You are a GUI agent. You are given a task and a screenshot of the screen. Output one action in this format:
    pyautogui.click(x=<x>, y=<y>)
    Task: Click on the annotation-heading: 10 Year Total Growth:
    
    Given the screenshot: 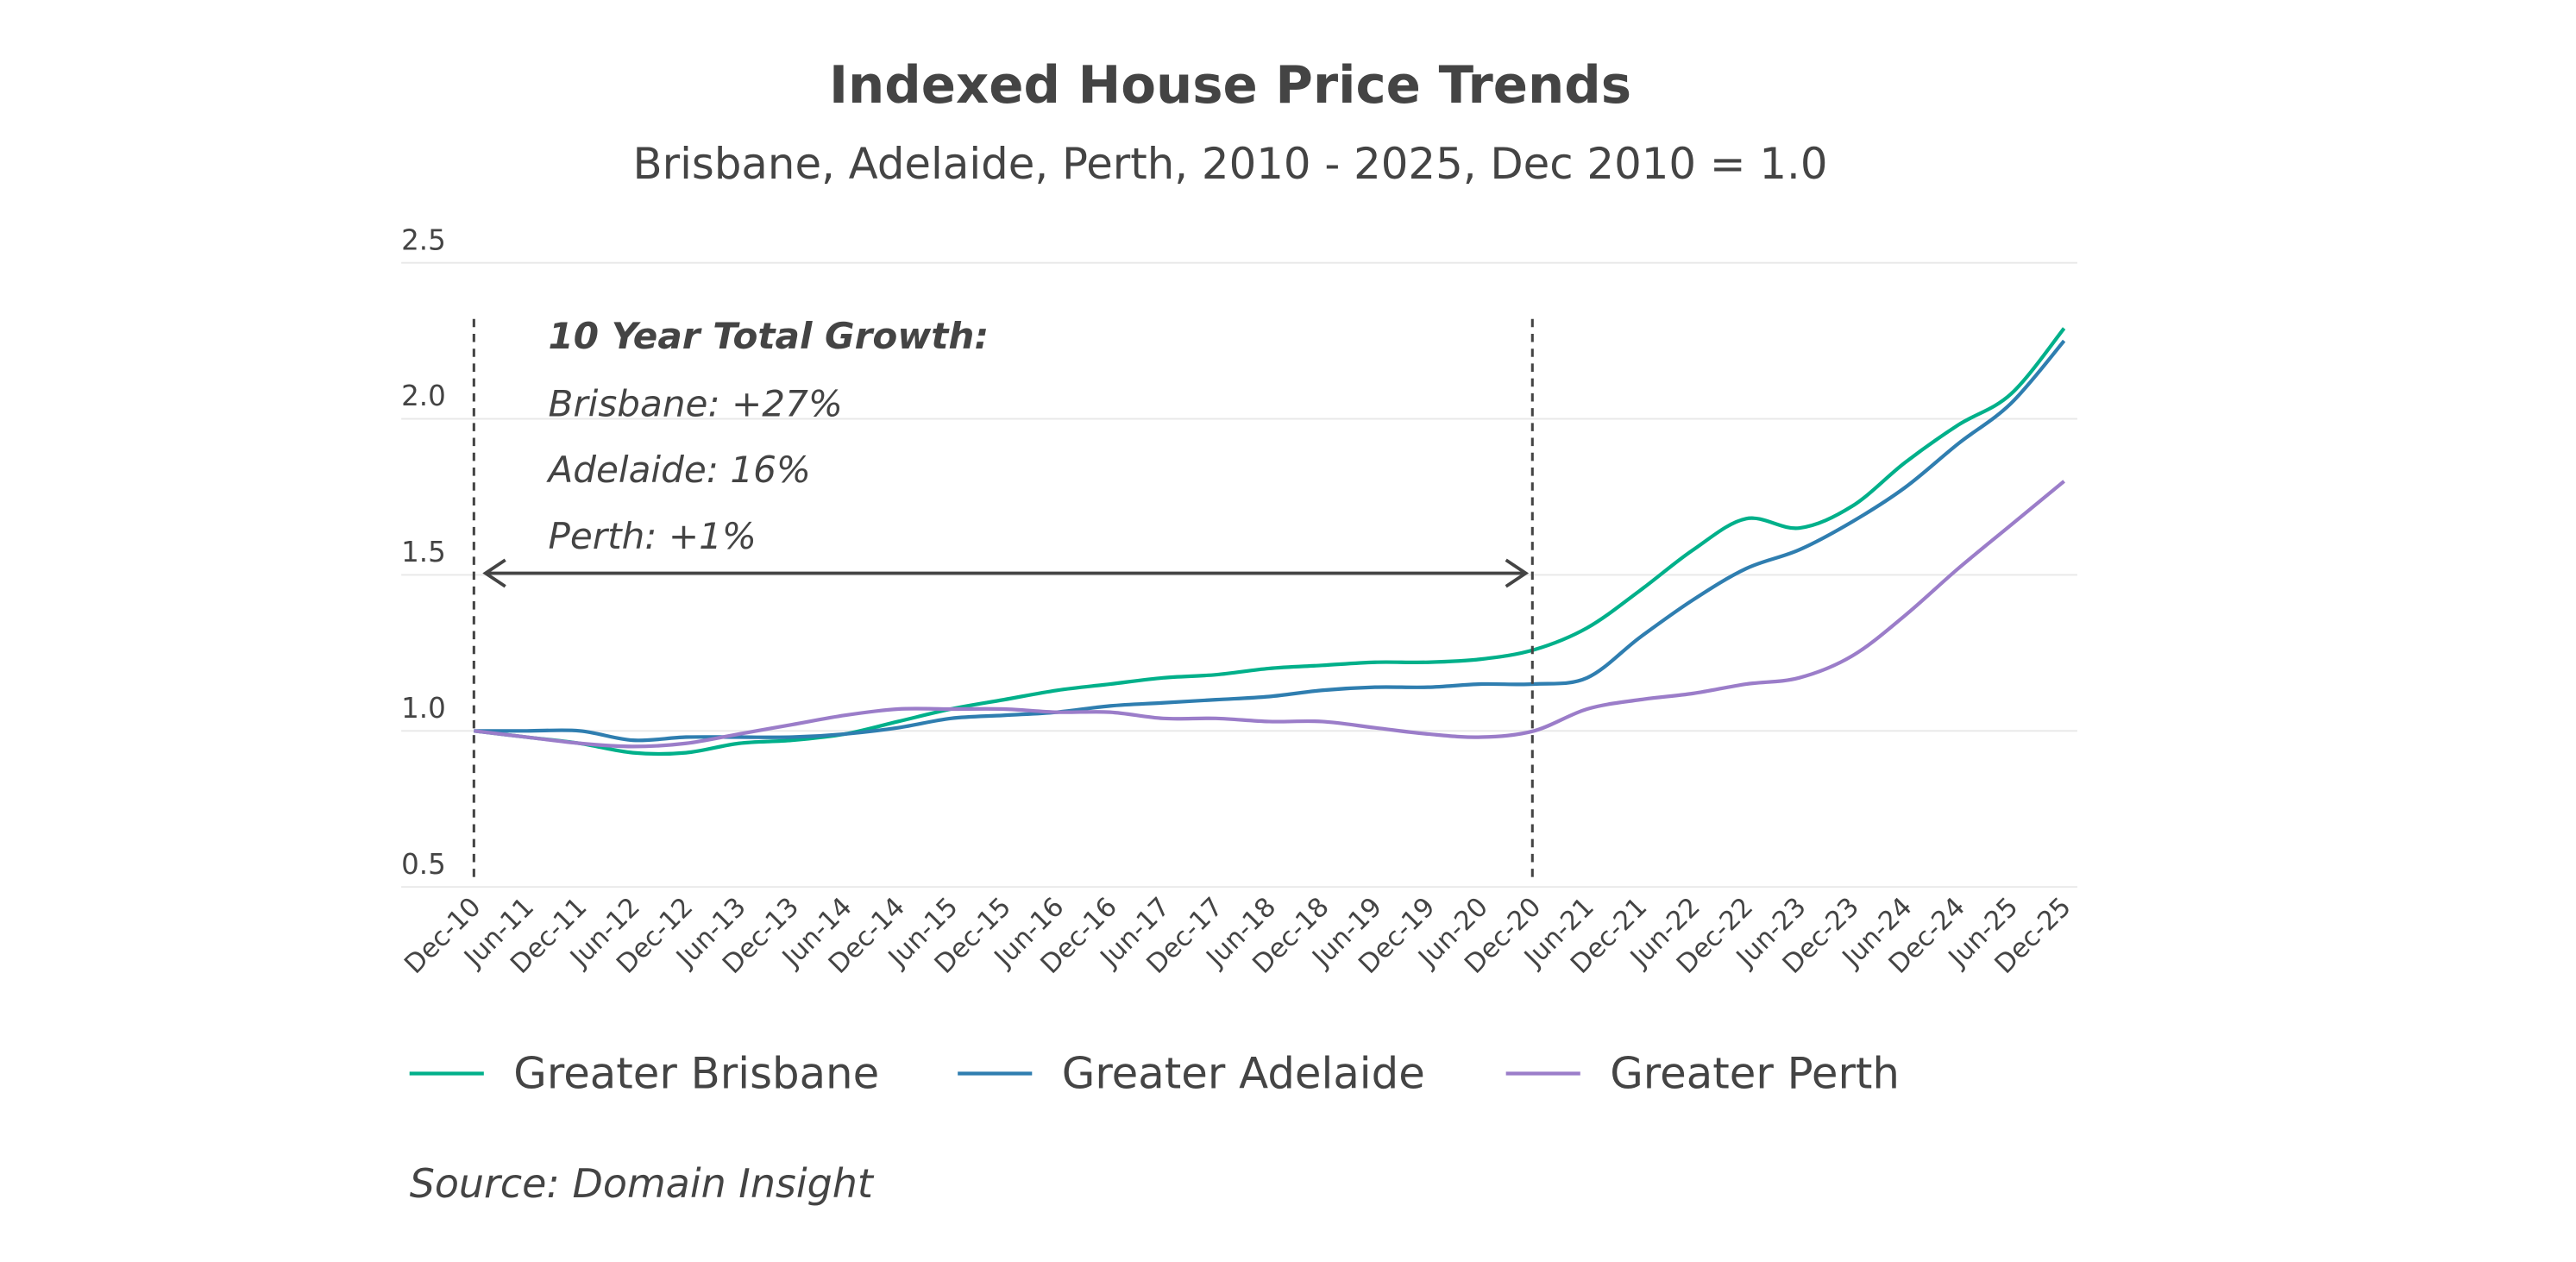 What is the action you would take?
    pyautogui.click(x=768, y=336)
    